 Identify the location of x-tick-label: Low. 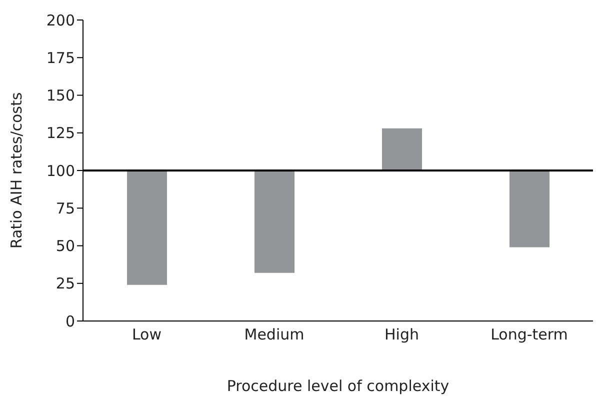
(147, 335).